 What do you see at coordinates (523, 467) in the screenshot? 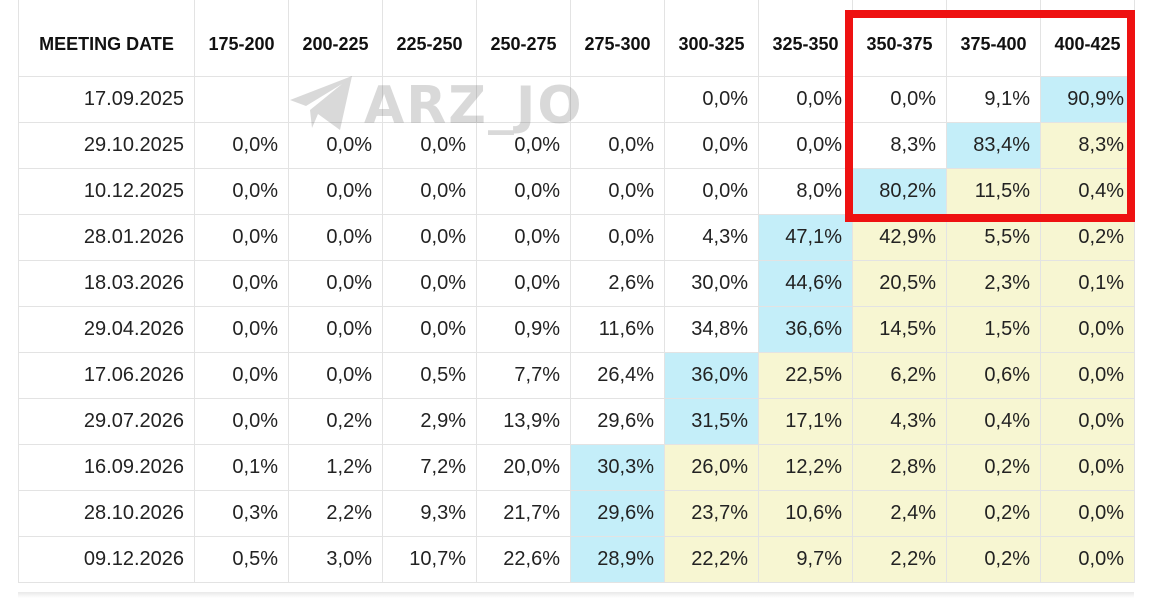
I see `probability-cell: 20,0%` at bounding box center [523, 467].